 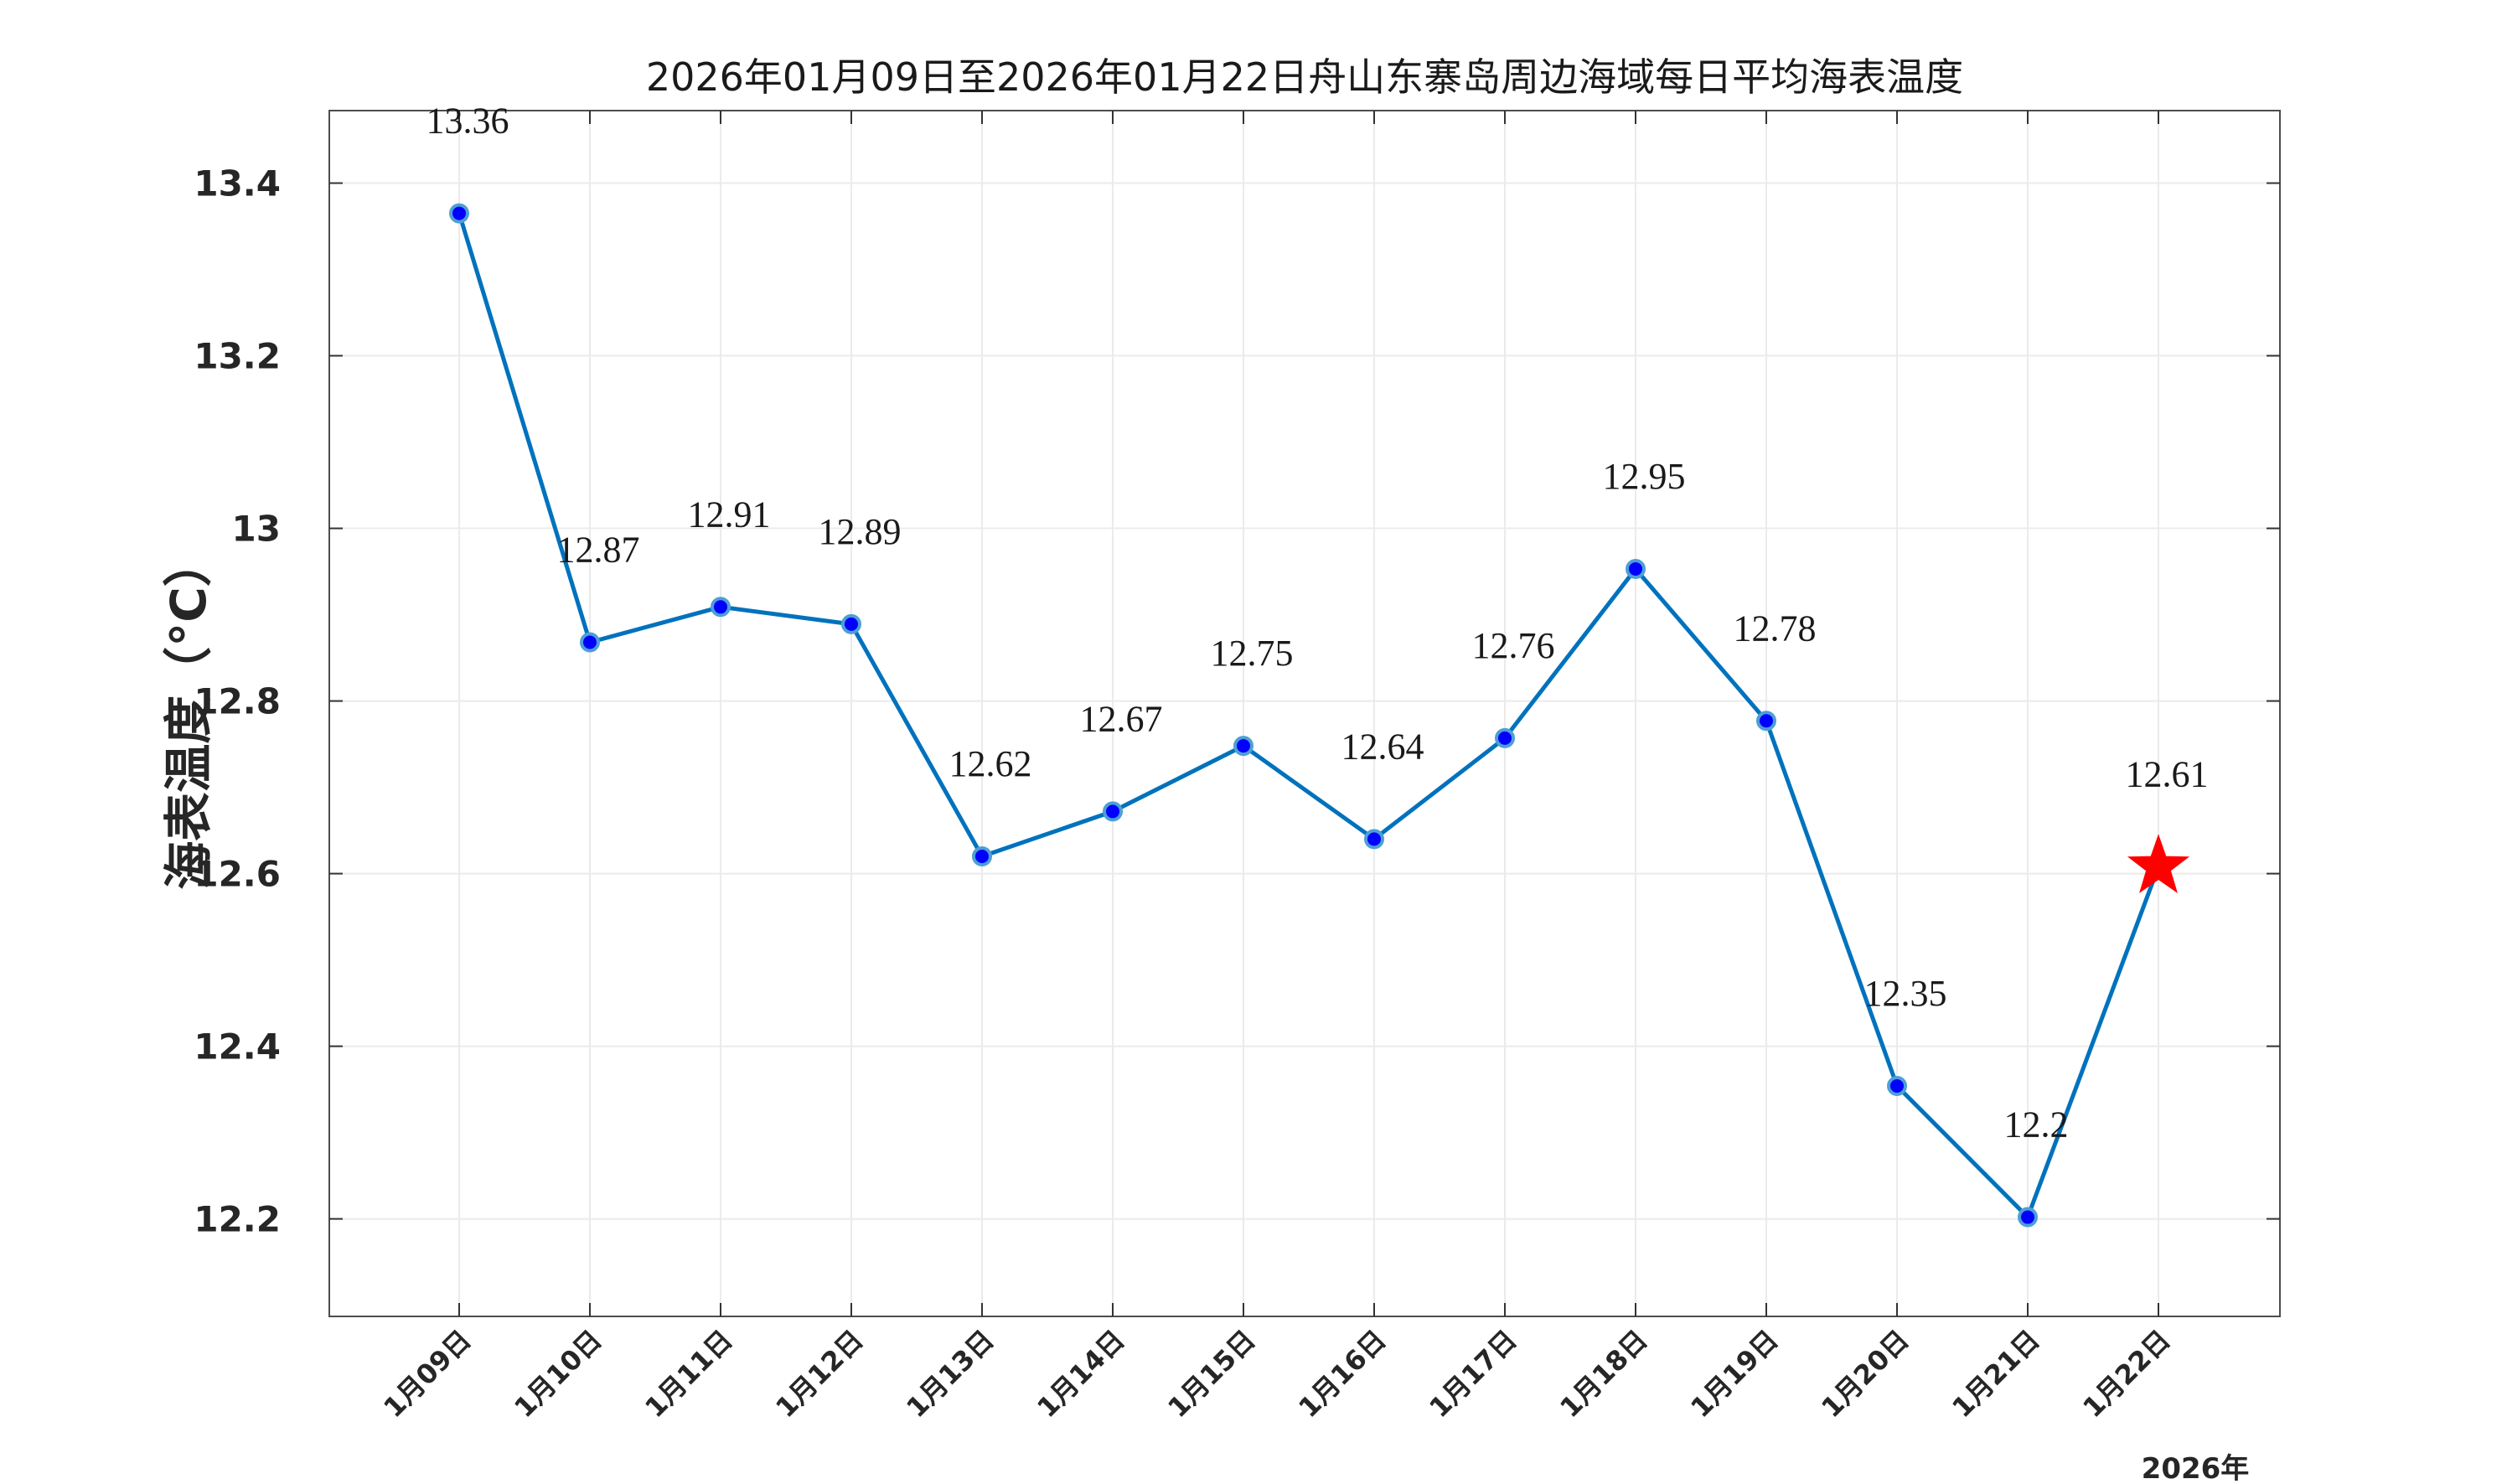 I want to click on data-label: 12.76, so click(x=1513, y=645).